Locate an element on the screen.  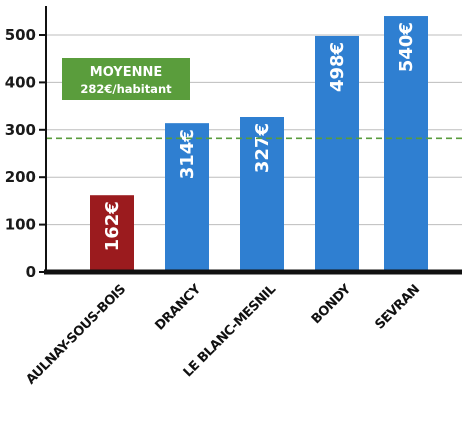
category-label: BONDY is located at coordinates (332, 304).